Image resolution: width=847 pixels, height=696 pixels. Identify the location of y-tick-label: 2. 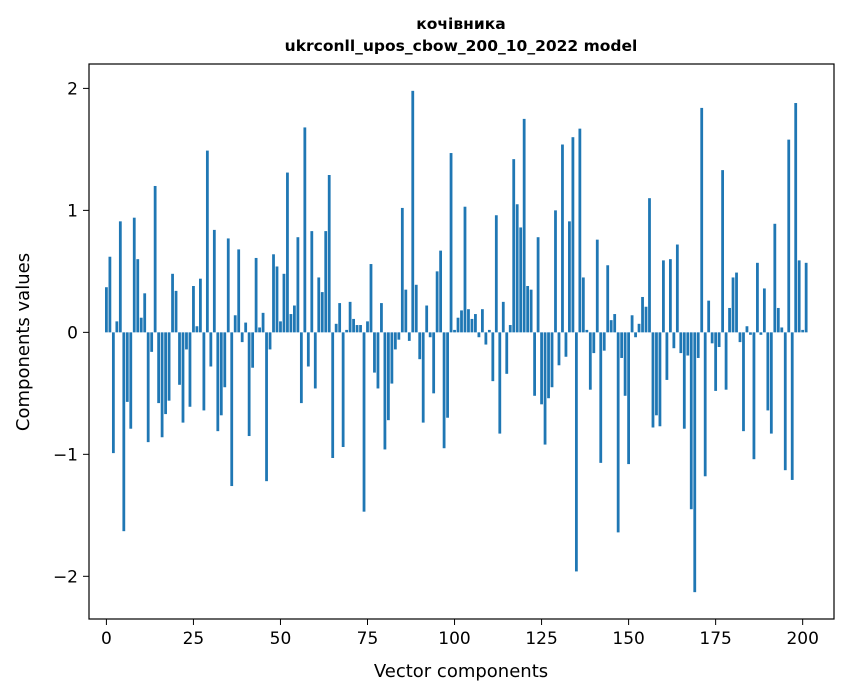
(72, 89).